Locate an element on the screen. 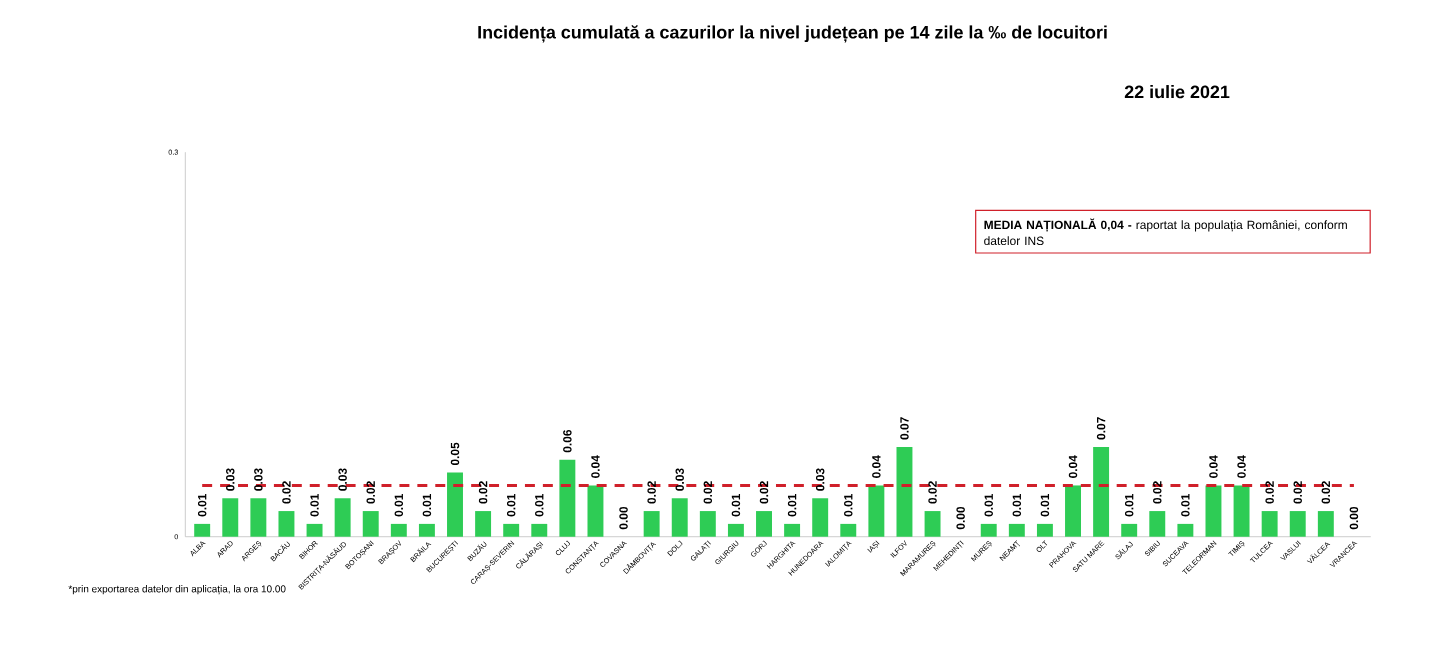  chart-title: Incidența cumulată a cazurilor la nivel județean pe 14 zile la ‰ de locuitori is located at coordinates (792, 34).